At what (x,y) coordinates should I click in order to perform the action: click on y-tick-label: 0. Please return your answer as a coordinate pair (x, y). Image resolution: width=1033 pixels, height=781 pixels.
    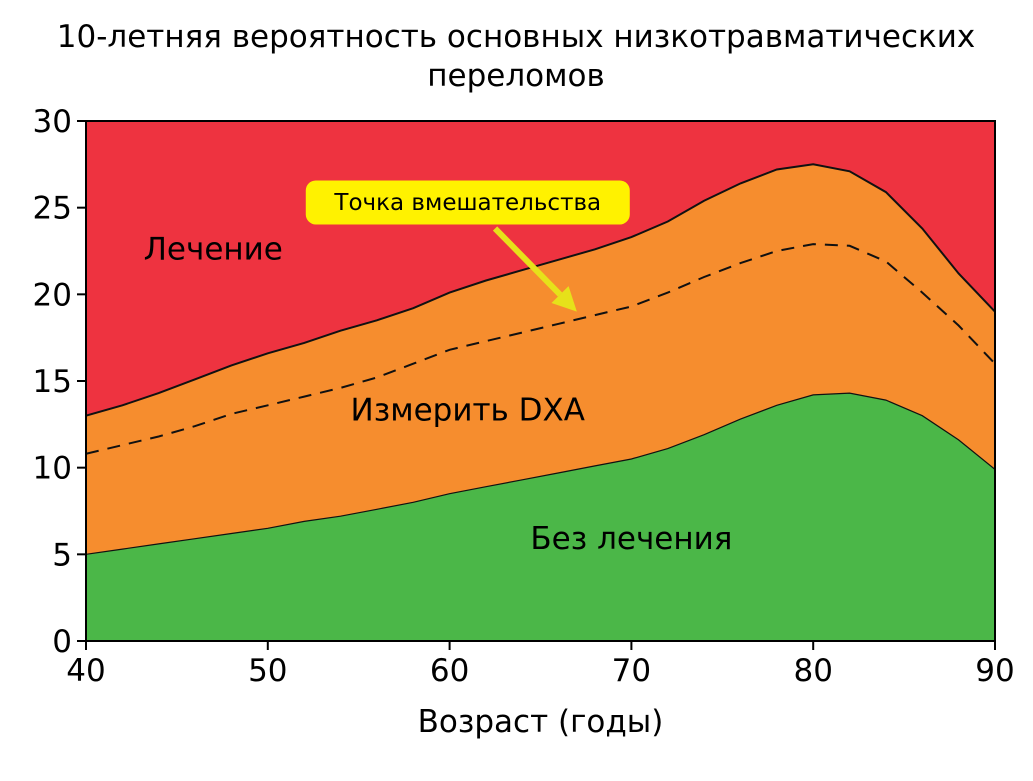
    Looking at the image, I should click on (62, 642).